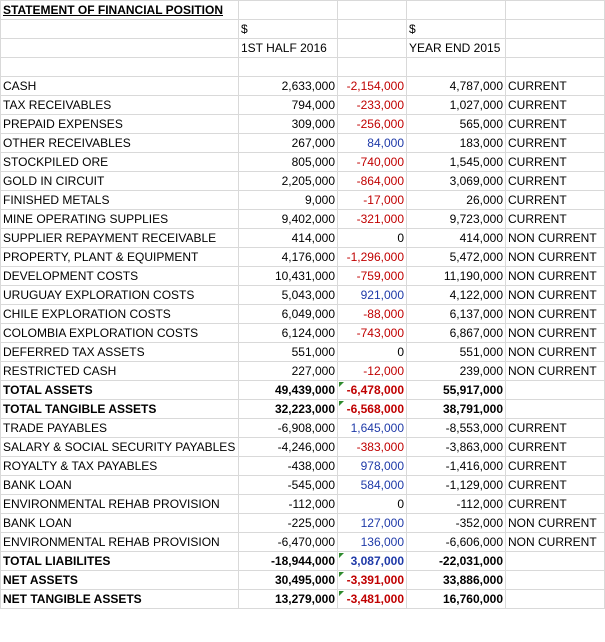 This screenshot has height=642, width=605. What do you see at coordinates (372, 276) in the screenshot?
I see `value-change: -759,000` at bounding box center [372, 276].